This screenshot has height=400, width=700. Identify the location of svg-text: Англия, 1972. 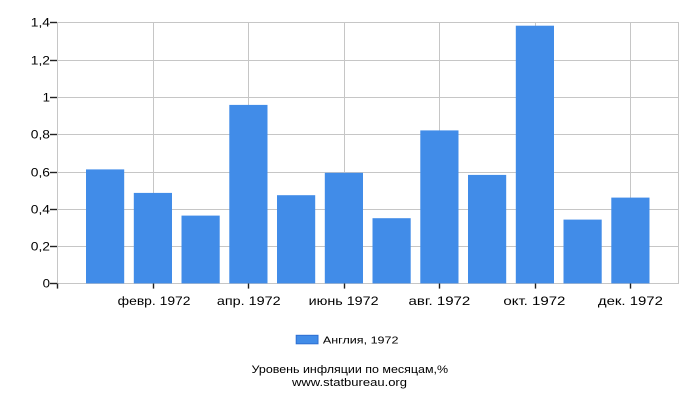
(361, 341).